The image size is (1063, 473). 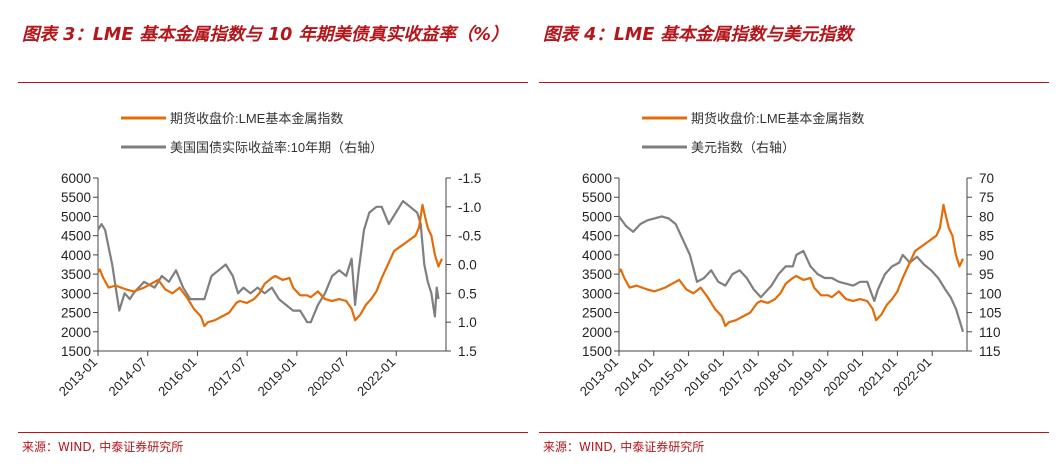 What do you see at coordinates (265, 35) in the screenshot?
I see `chart-title: 图表 3：LME 基本金属指数与 10 年期美债真实收益率（%）` at bounding box center [265, 35].